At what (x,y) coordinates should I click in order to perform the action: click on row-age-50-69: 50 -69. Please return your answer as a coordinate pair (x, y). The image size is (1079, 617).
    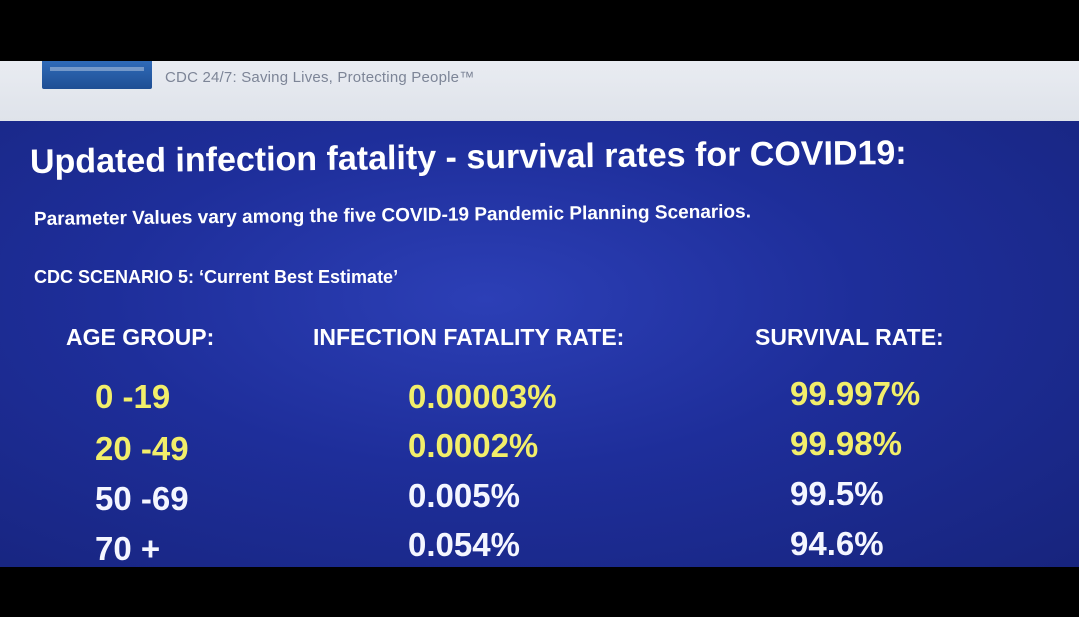
    Looking at the image, I should click on (142, 498).